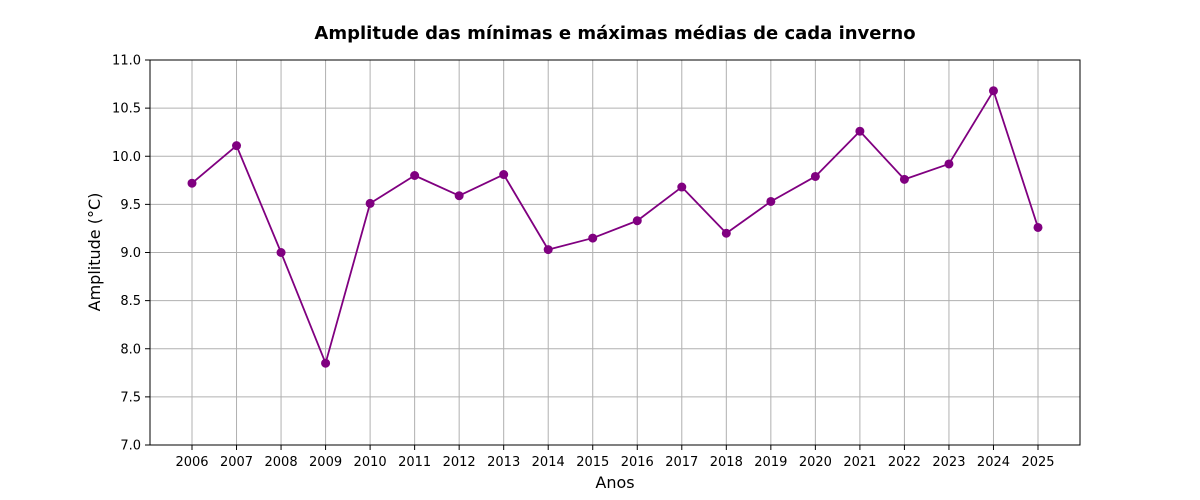  I want to click on x-tick-label: 2024, so click(993, 462).